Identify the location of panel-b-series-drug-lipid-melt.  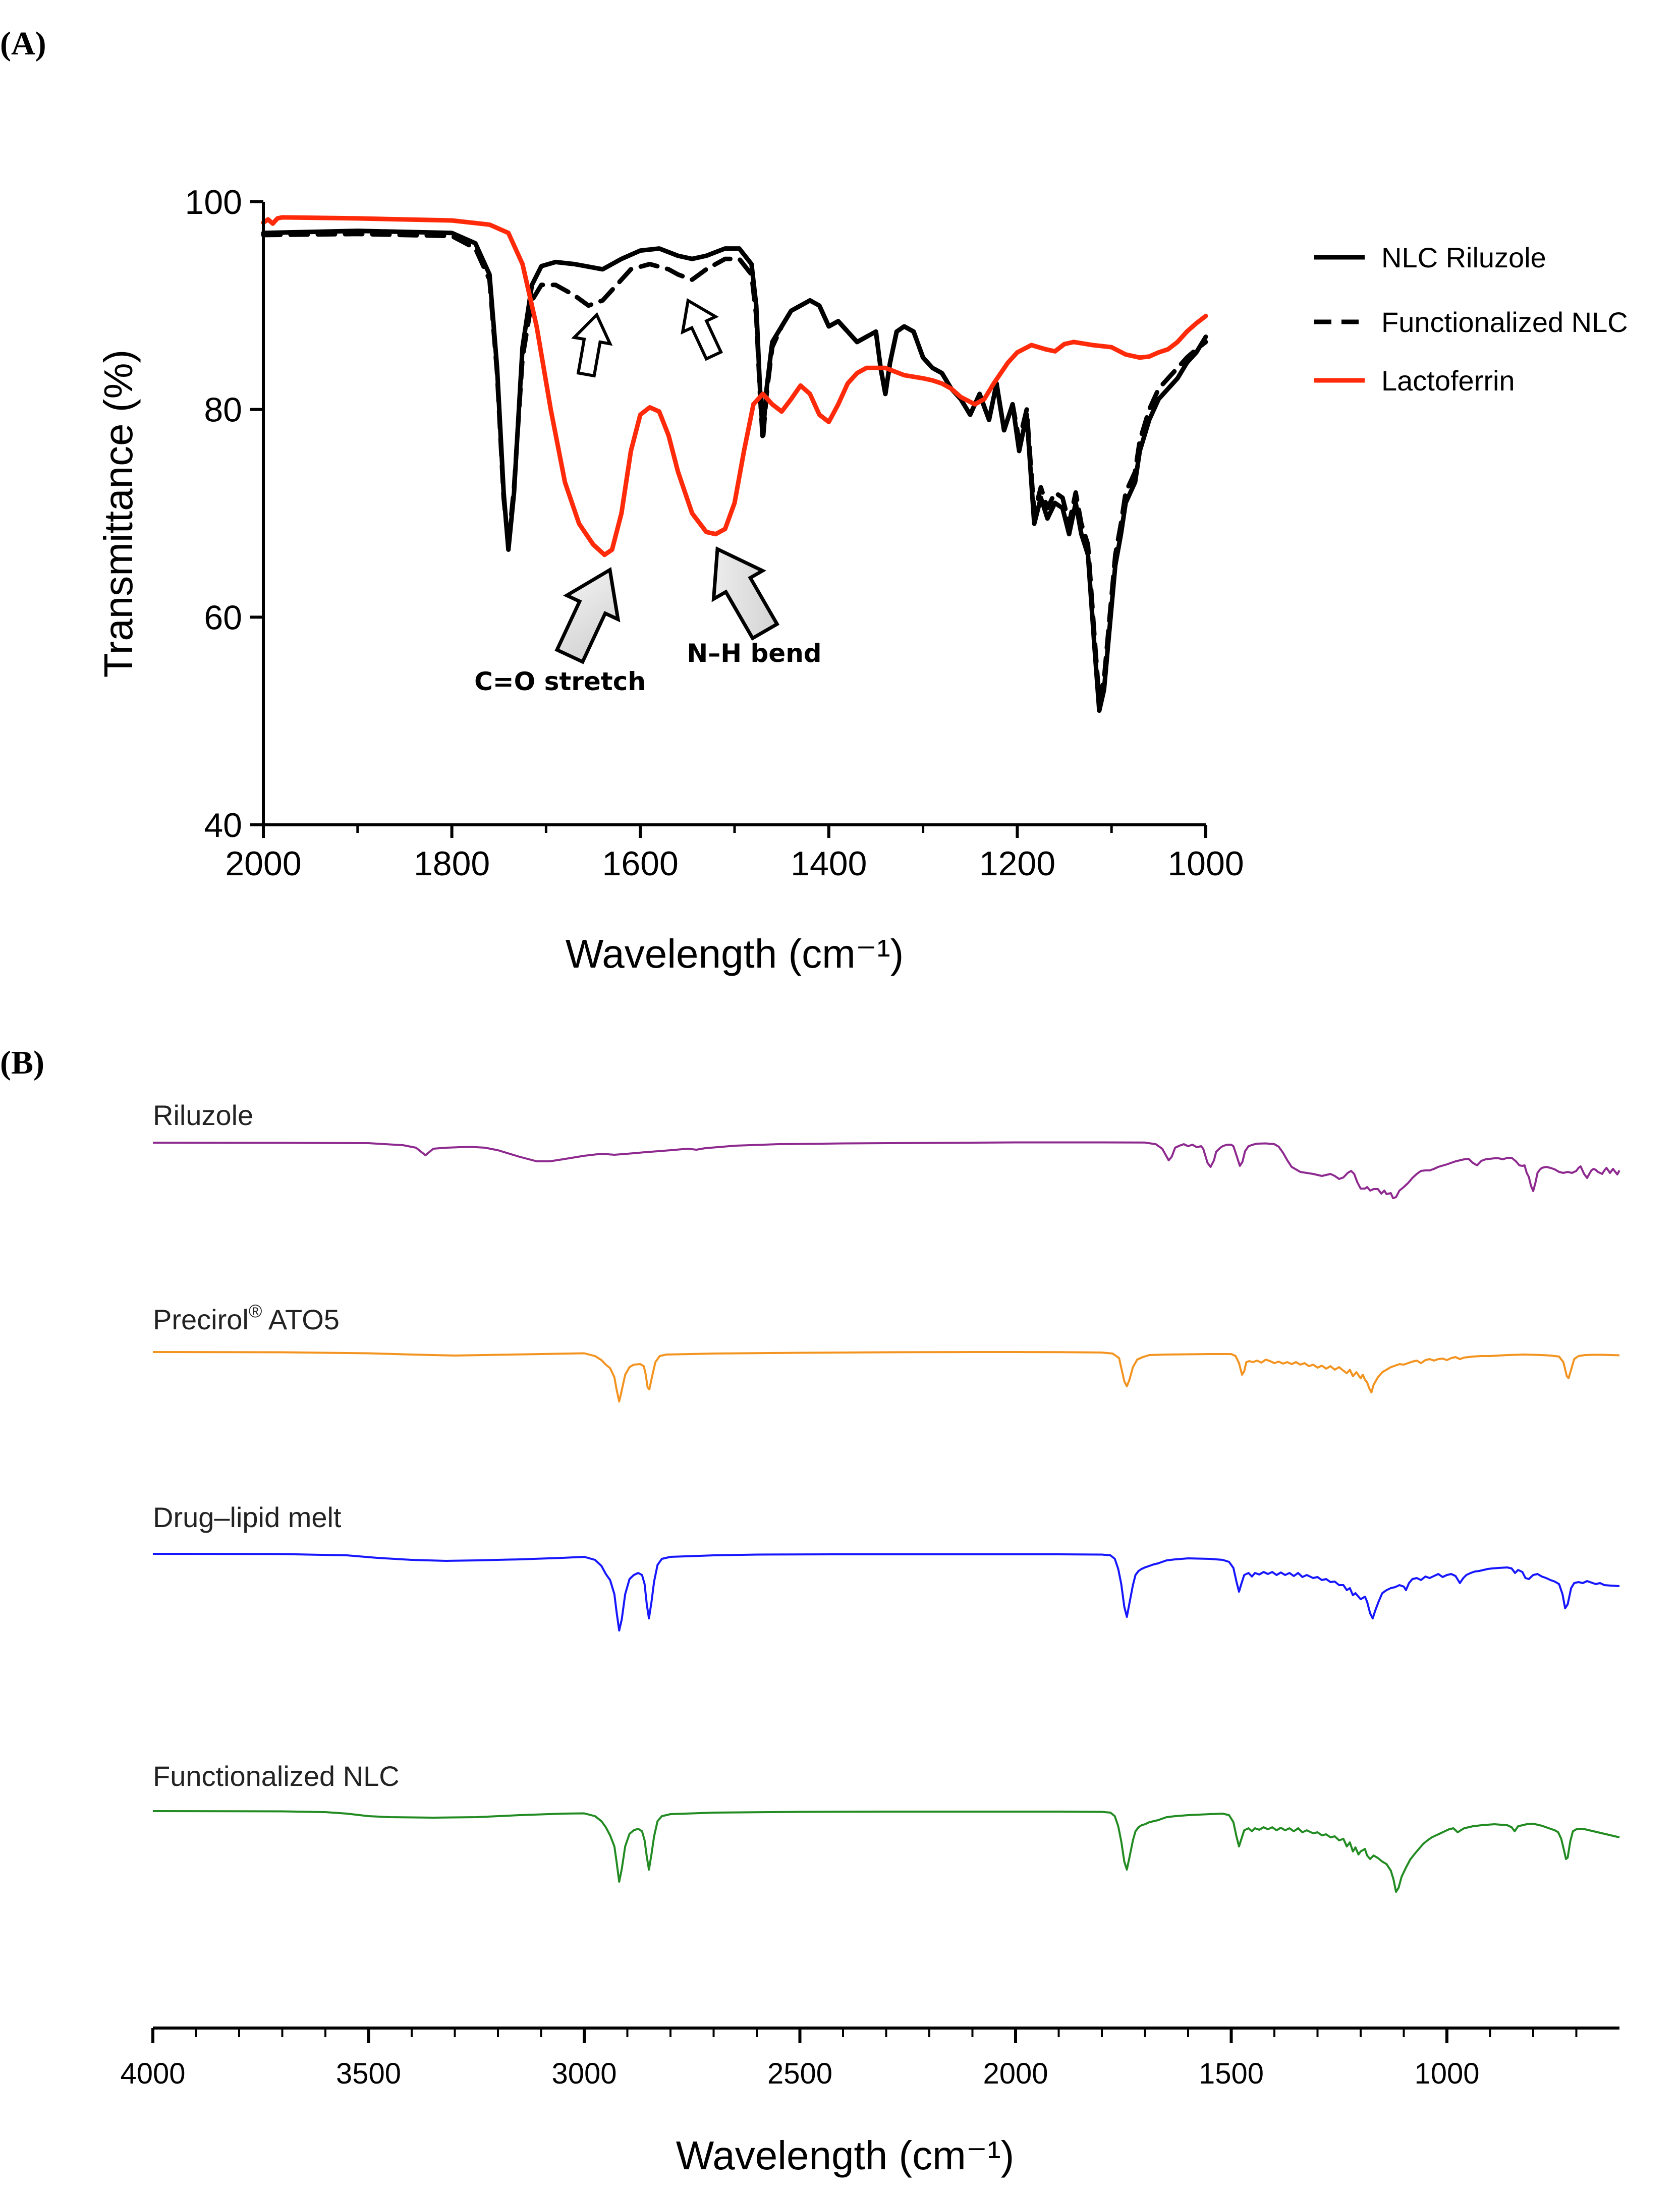
(886, 1592).